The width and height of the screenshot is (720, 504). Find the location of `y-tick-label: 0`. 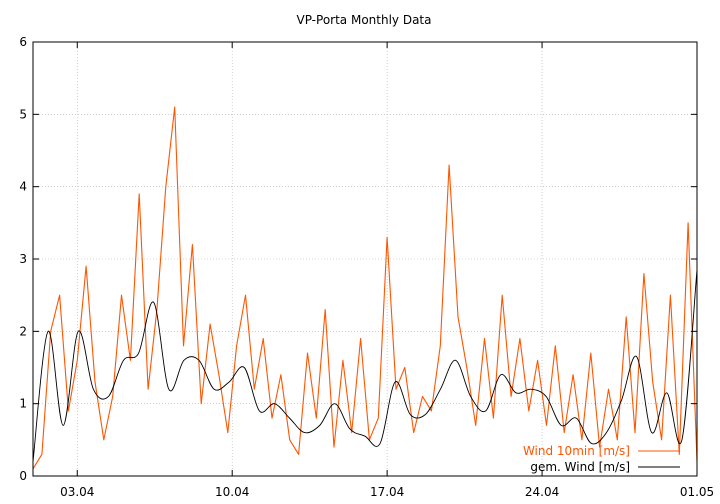

y-tick-label: 0 is located at coordinates (23, 476).